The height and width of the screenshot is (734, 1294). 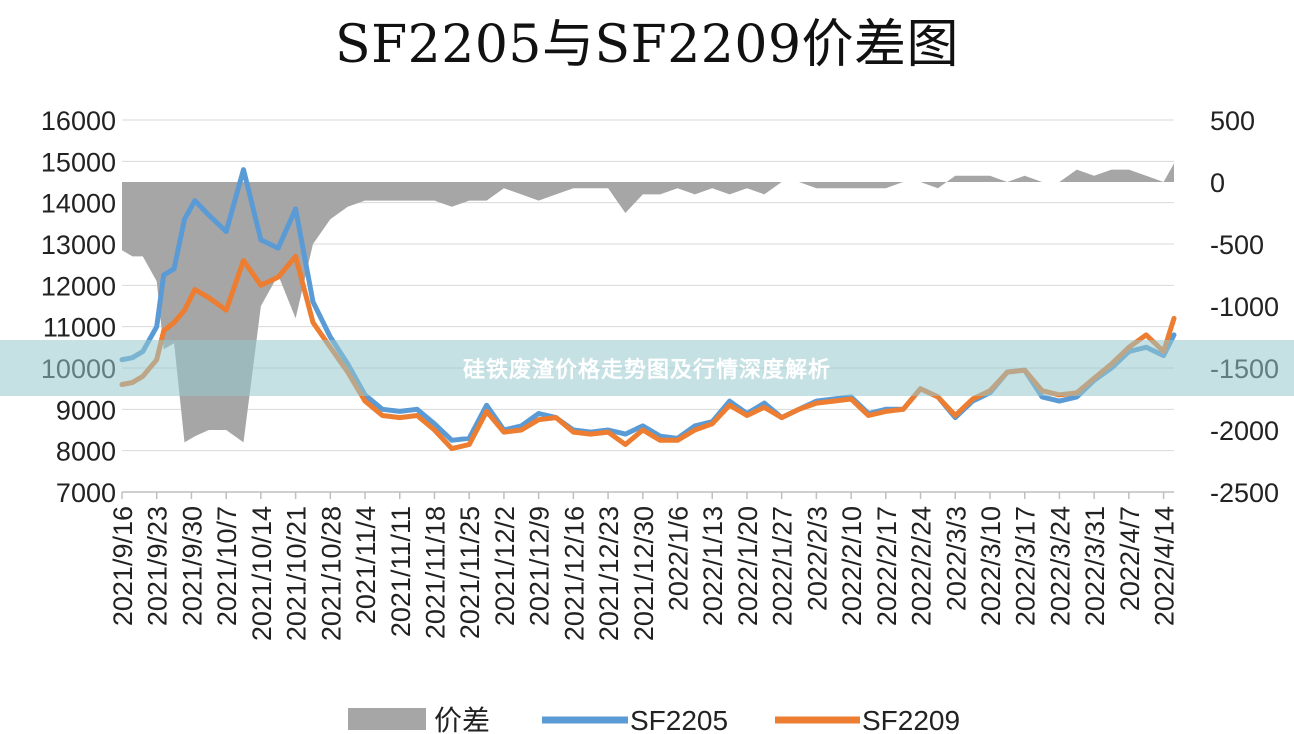 I want to click on right-tick-label: 500, so click(x=1232, y=121).